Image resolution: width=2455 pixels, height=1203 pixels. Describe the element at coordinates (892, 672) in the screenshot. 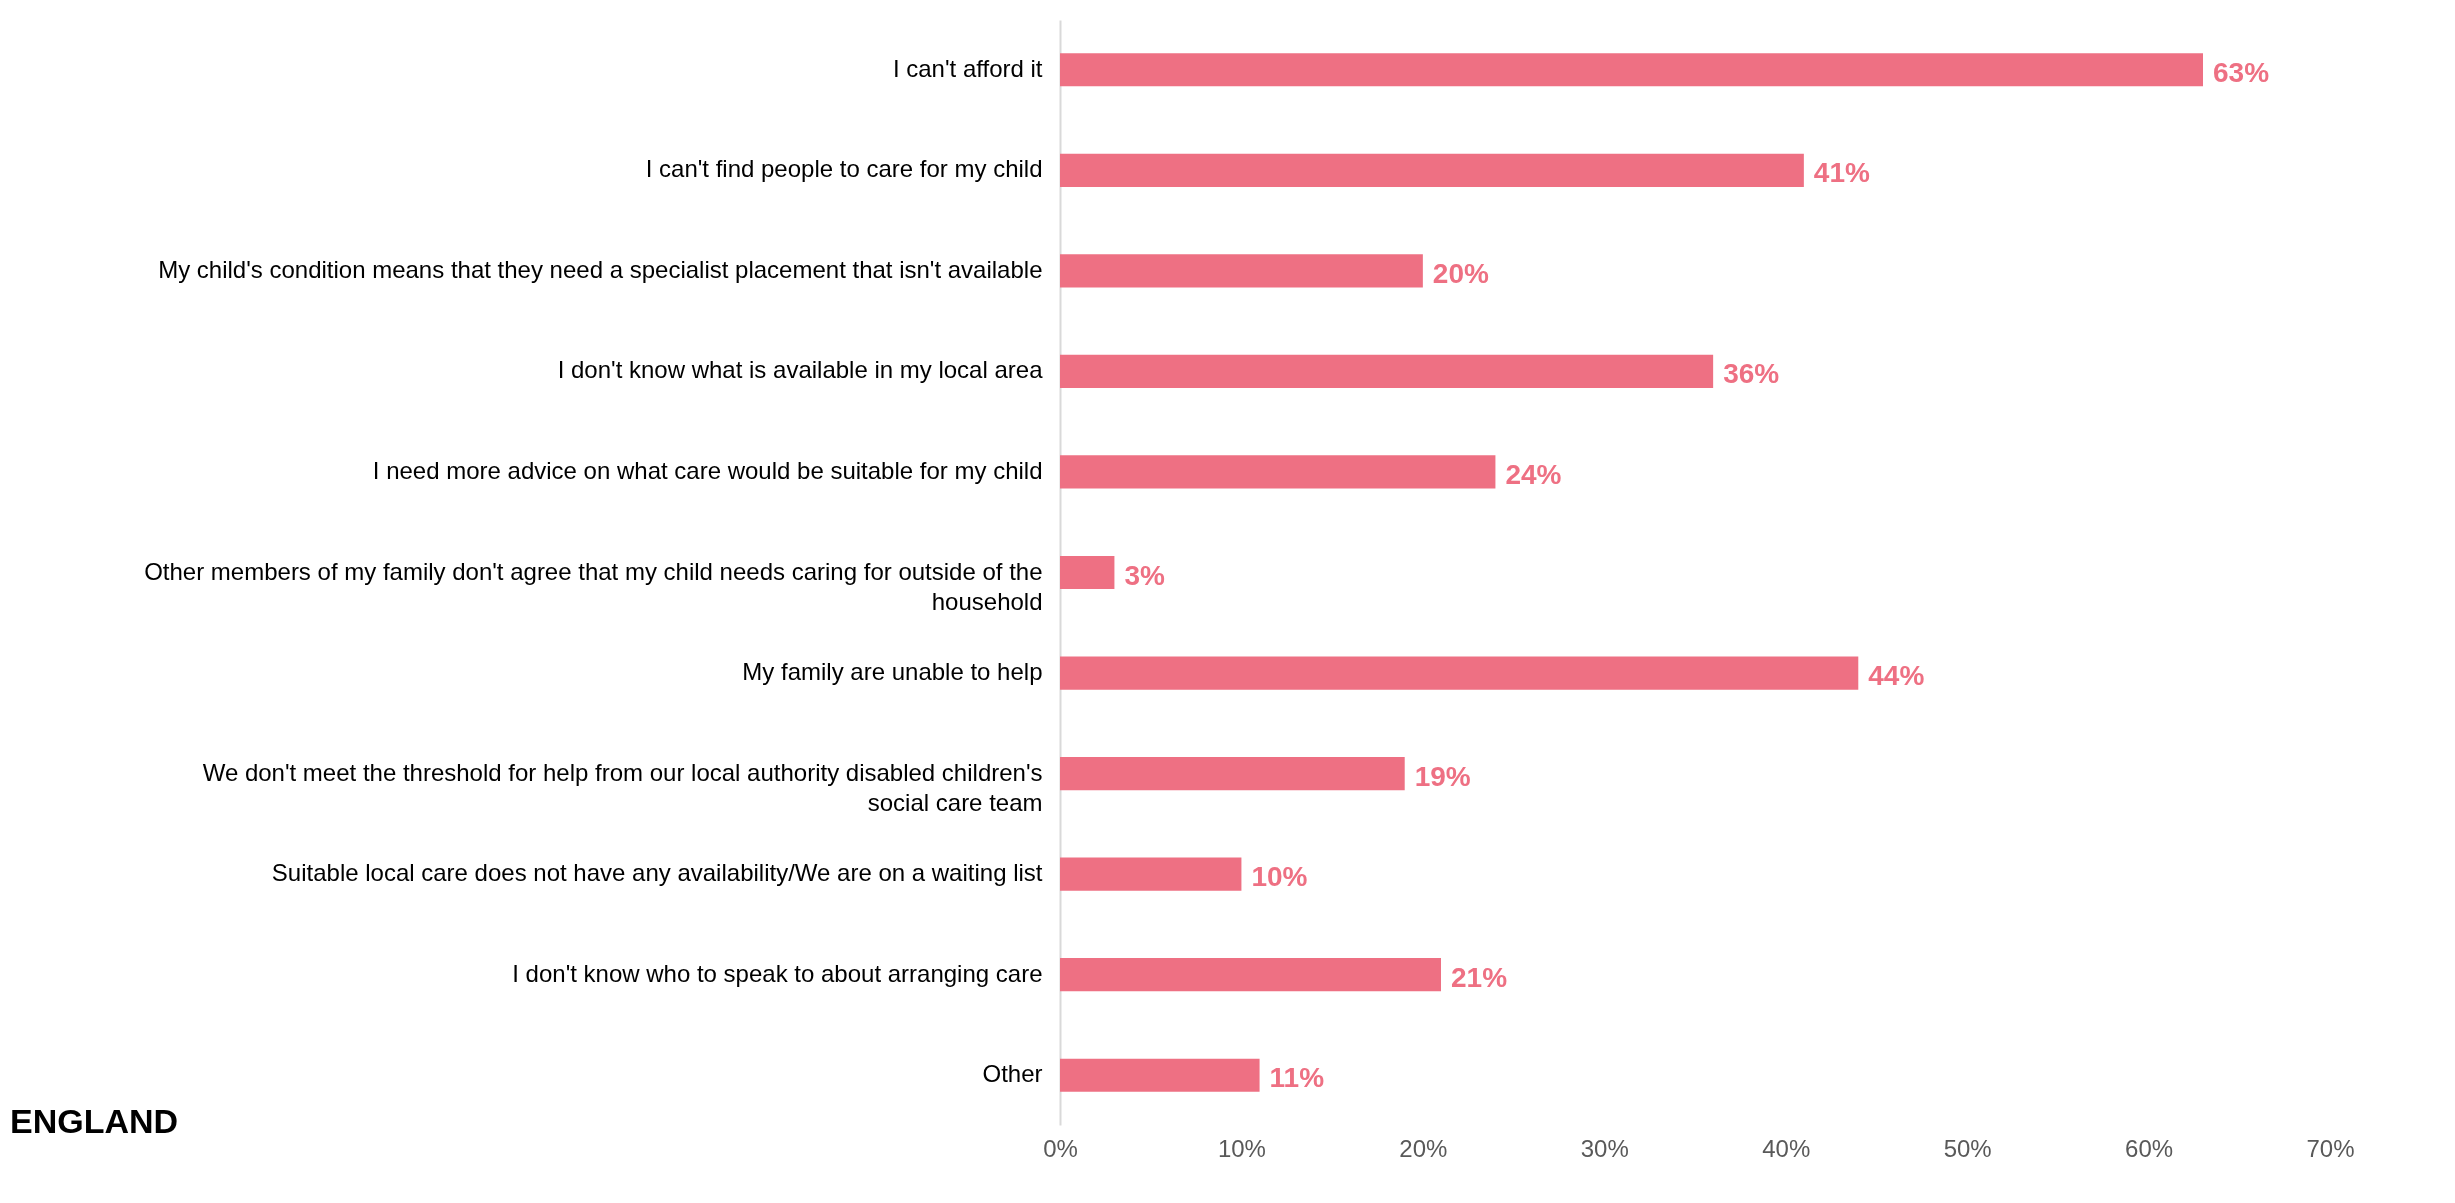

I see `y-tick-label: My family are unable to help` at that location.